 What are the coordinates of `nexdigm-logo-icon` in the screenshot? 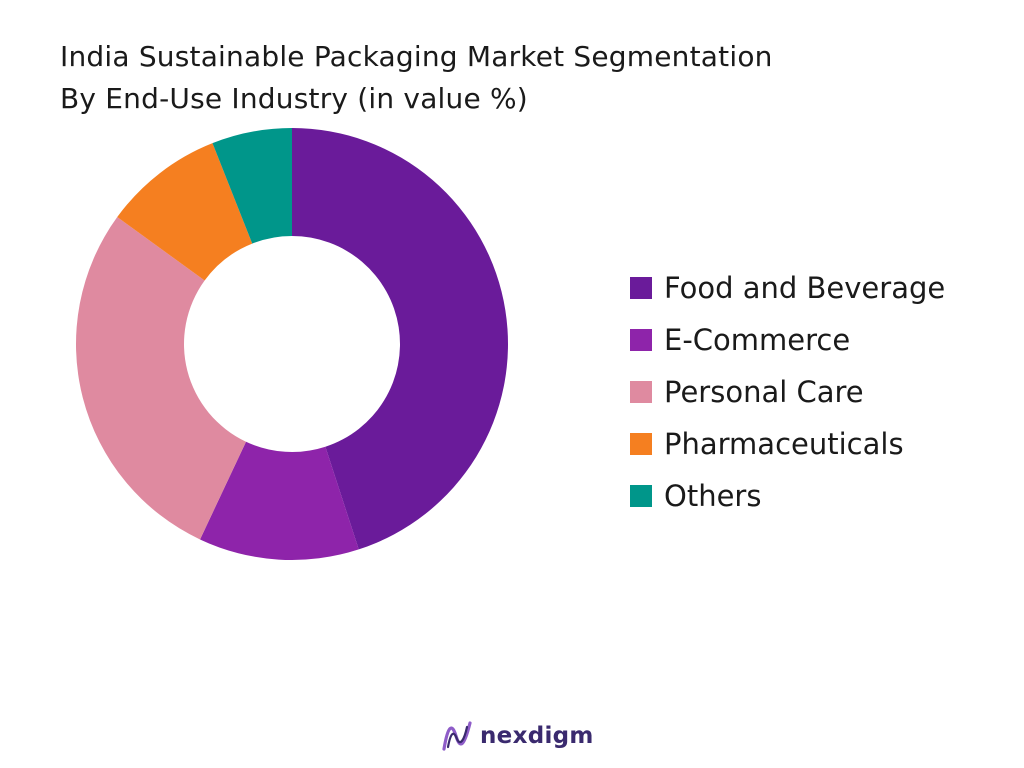 It's located at (457, 736).